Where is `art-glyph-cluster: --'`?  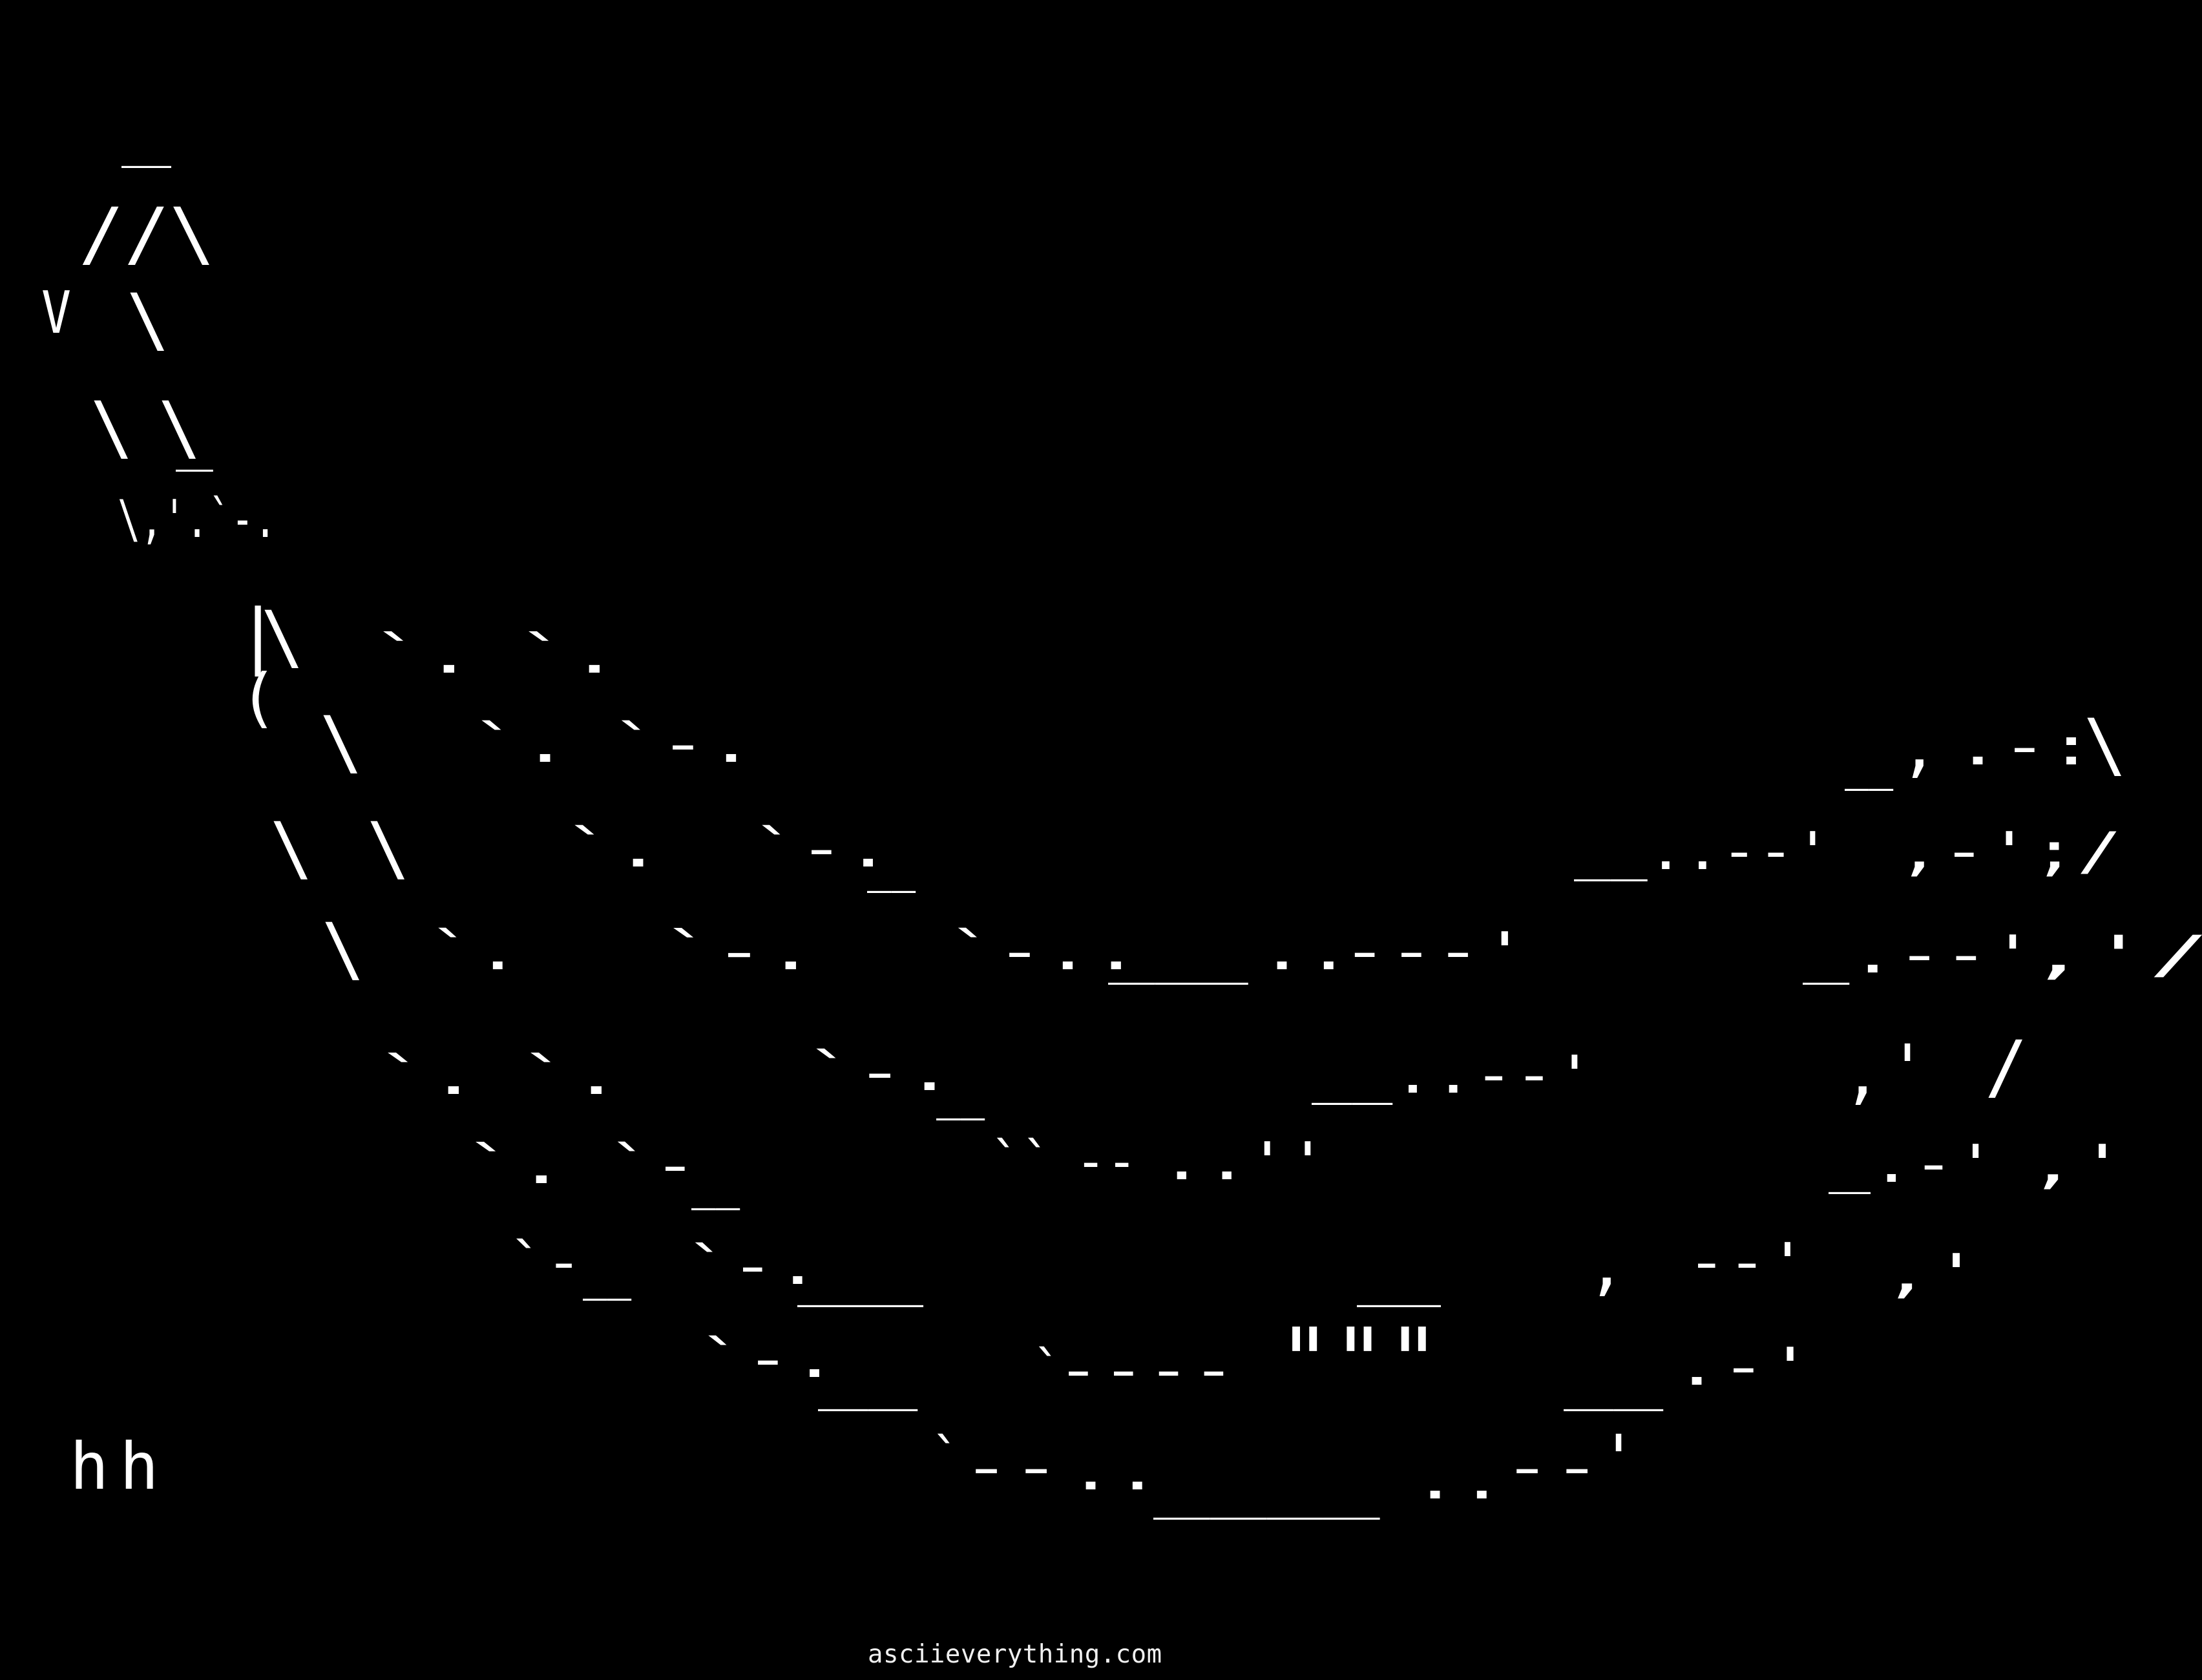
art-glyph-cluster: --' is located at coordinates (1747, 1262).